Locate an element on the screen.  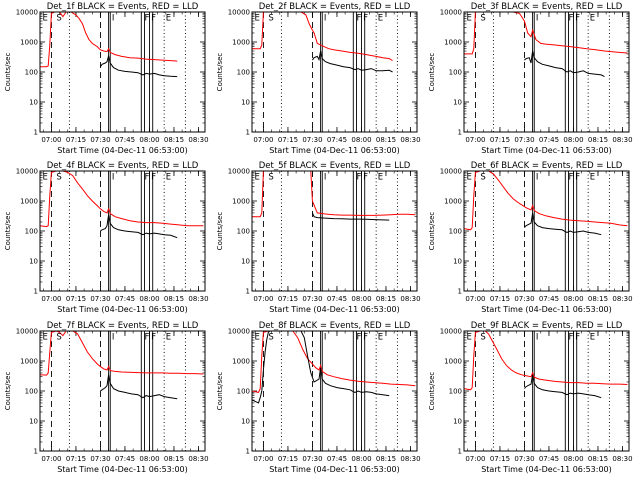
panel-title: Det_1f BLACK = Events, RED = LLD is located at coordinates (123, 7).